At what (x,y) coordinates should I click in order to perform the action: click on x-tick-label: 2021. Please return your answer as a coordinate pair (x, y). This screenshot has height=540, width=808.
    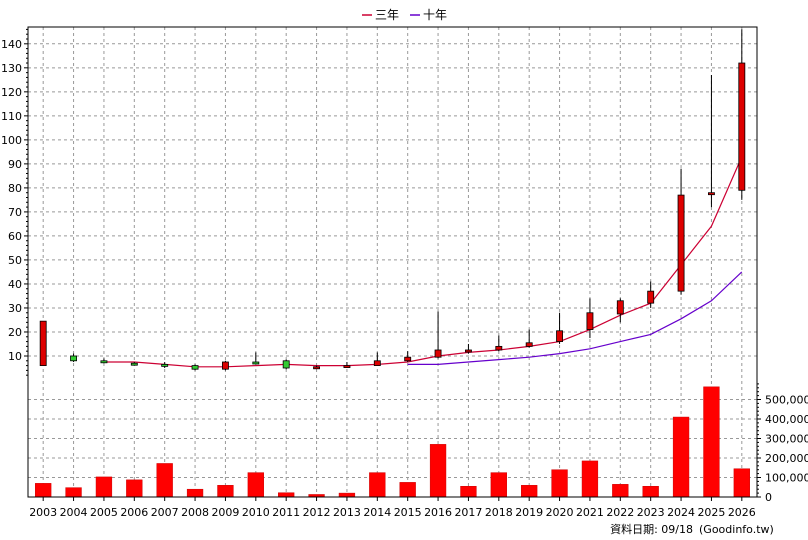
    Looking at the image, I should click on (590, 512).